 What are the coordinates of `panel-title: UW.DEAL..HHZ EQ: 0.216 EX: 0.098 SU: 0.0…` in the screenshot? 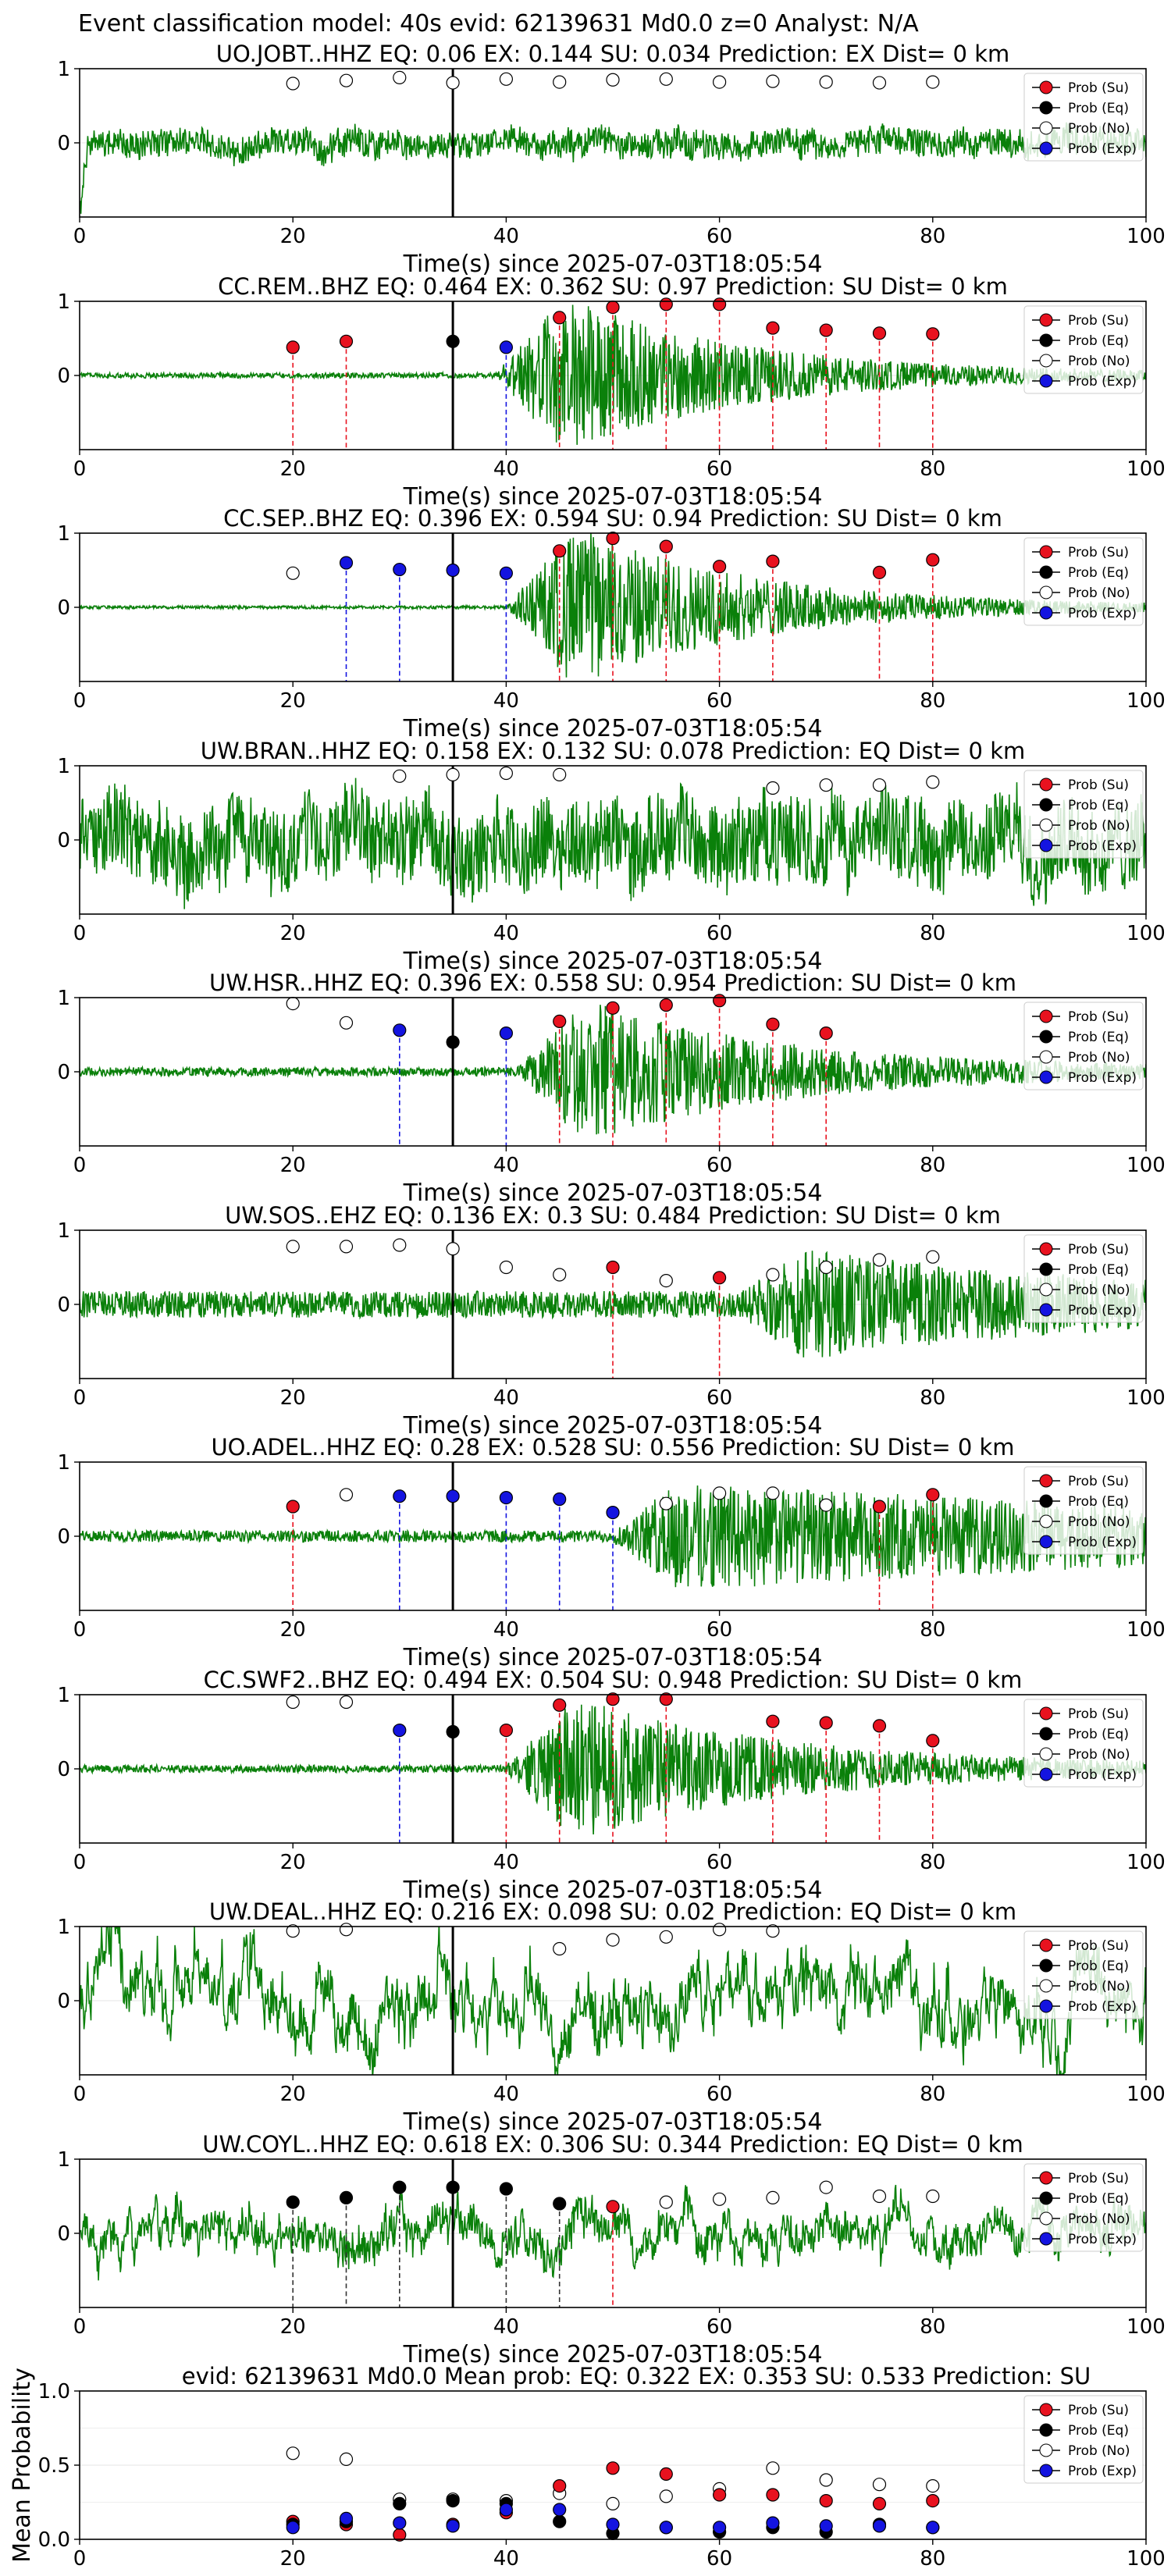 It's located at (612, 1911).